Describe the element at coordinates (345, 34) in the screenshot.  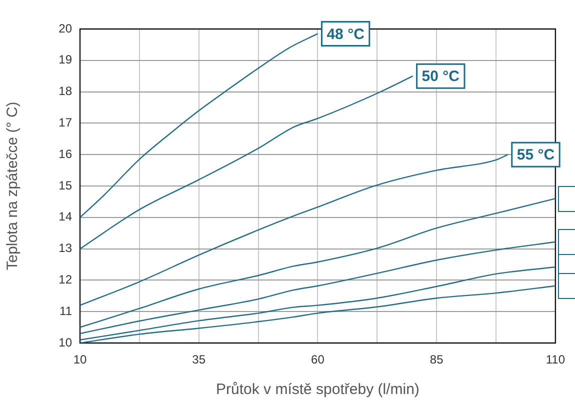
I see `series-label: 48 °C` at that location.